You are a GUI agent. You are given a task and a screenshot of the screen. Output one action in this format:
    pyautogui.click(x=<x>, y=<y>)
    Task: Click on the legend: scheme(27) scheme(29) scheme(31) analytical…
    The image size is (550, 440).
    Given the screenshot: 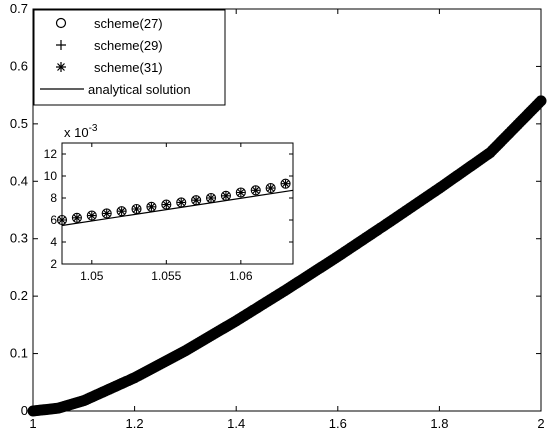 What is the action you would take?
    pyautogui.click(x=129, y=57)
    